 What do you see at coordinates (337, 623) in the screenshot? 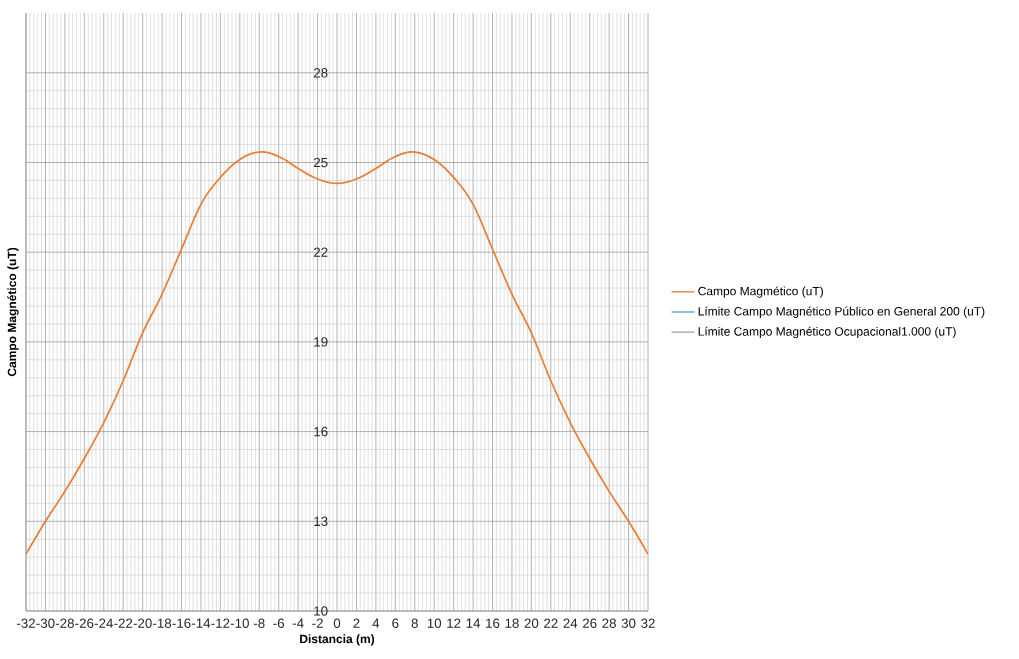
I see `x-tick-label: 0` at bounding box center [337, 623].